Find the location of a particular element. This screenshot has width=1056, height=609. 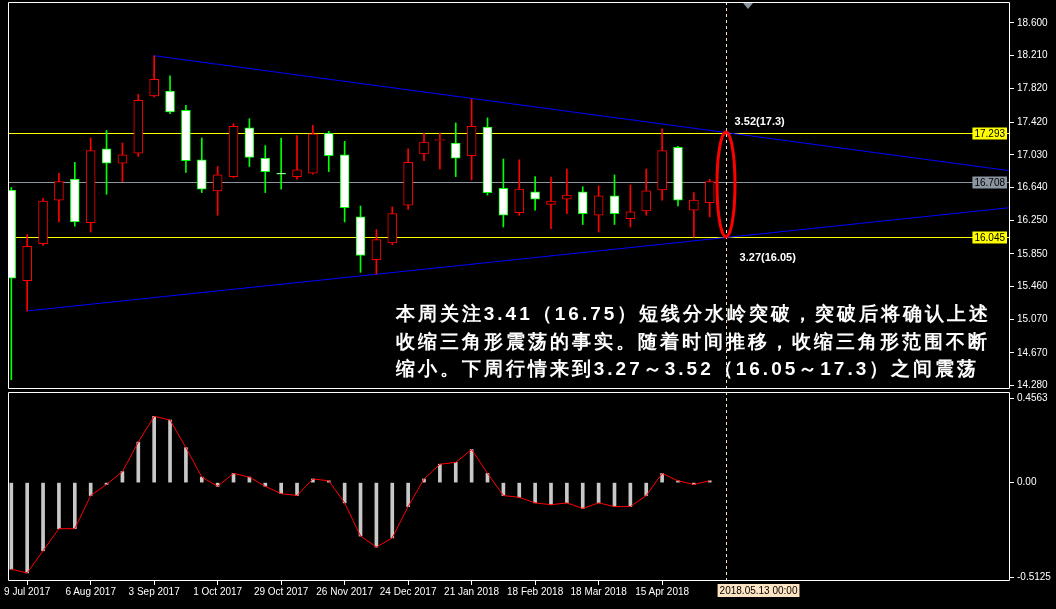

ref-line-label: 17.293 is located at coordinates (990, 133).